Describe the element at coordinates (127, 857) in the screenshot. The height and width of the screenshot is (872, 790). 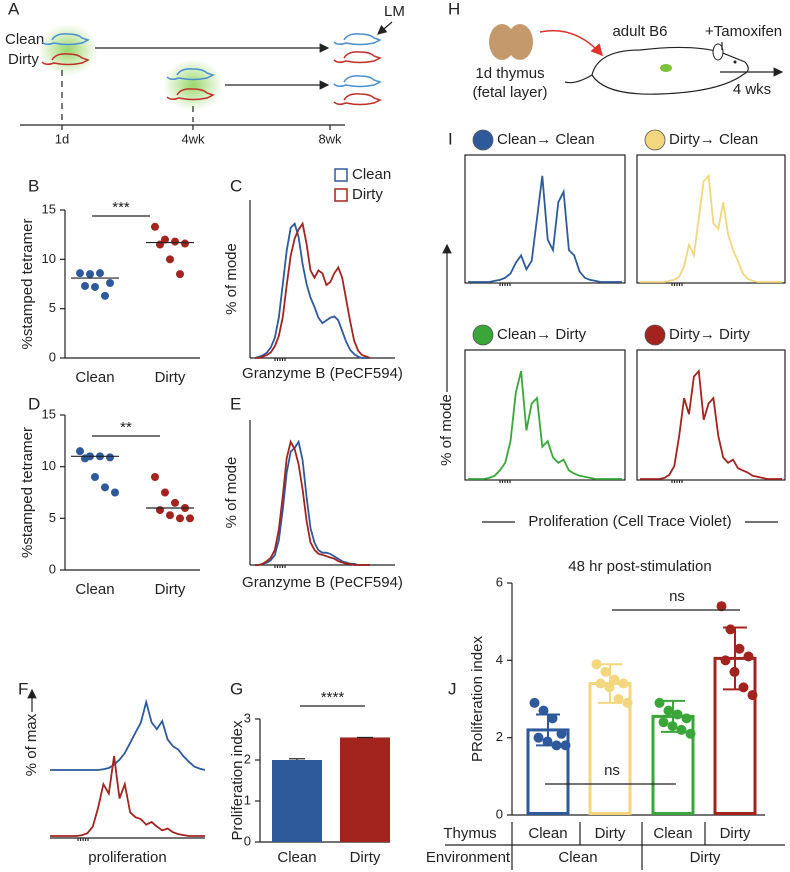
I see `x-axis-label: proliferation` at that location.